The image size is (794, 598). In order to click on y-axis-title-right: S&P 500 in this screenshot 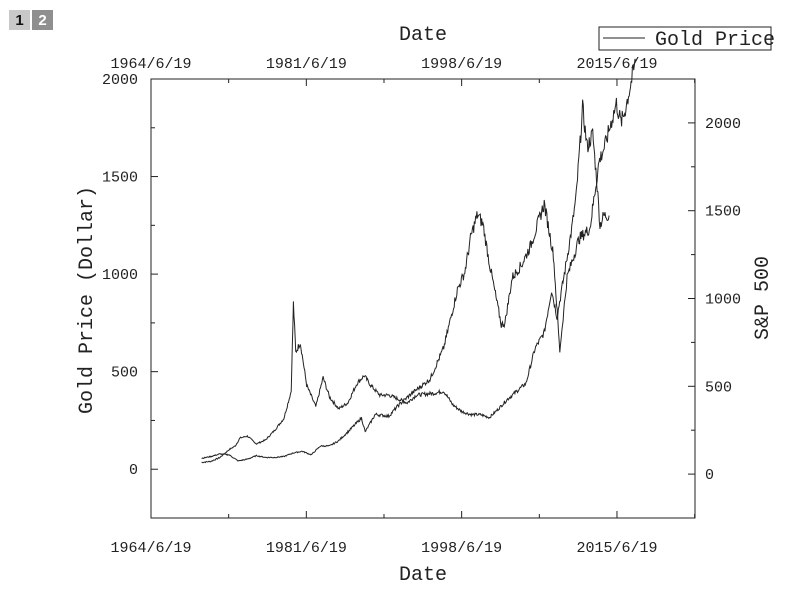, I will do `click(763, 298)`.